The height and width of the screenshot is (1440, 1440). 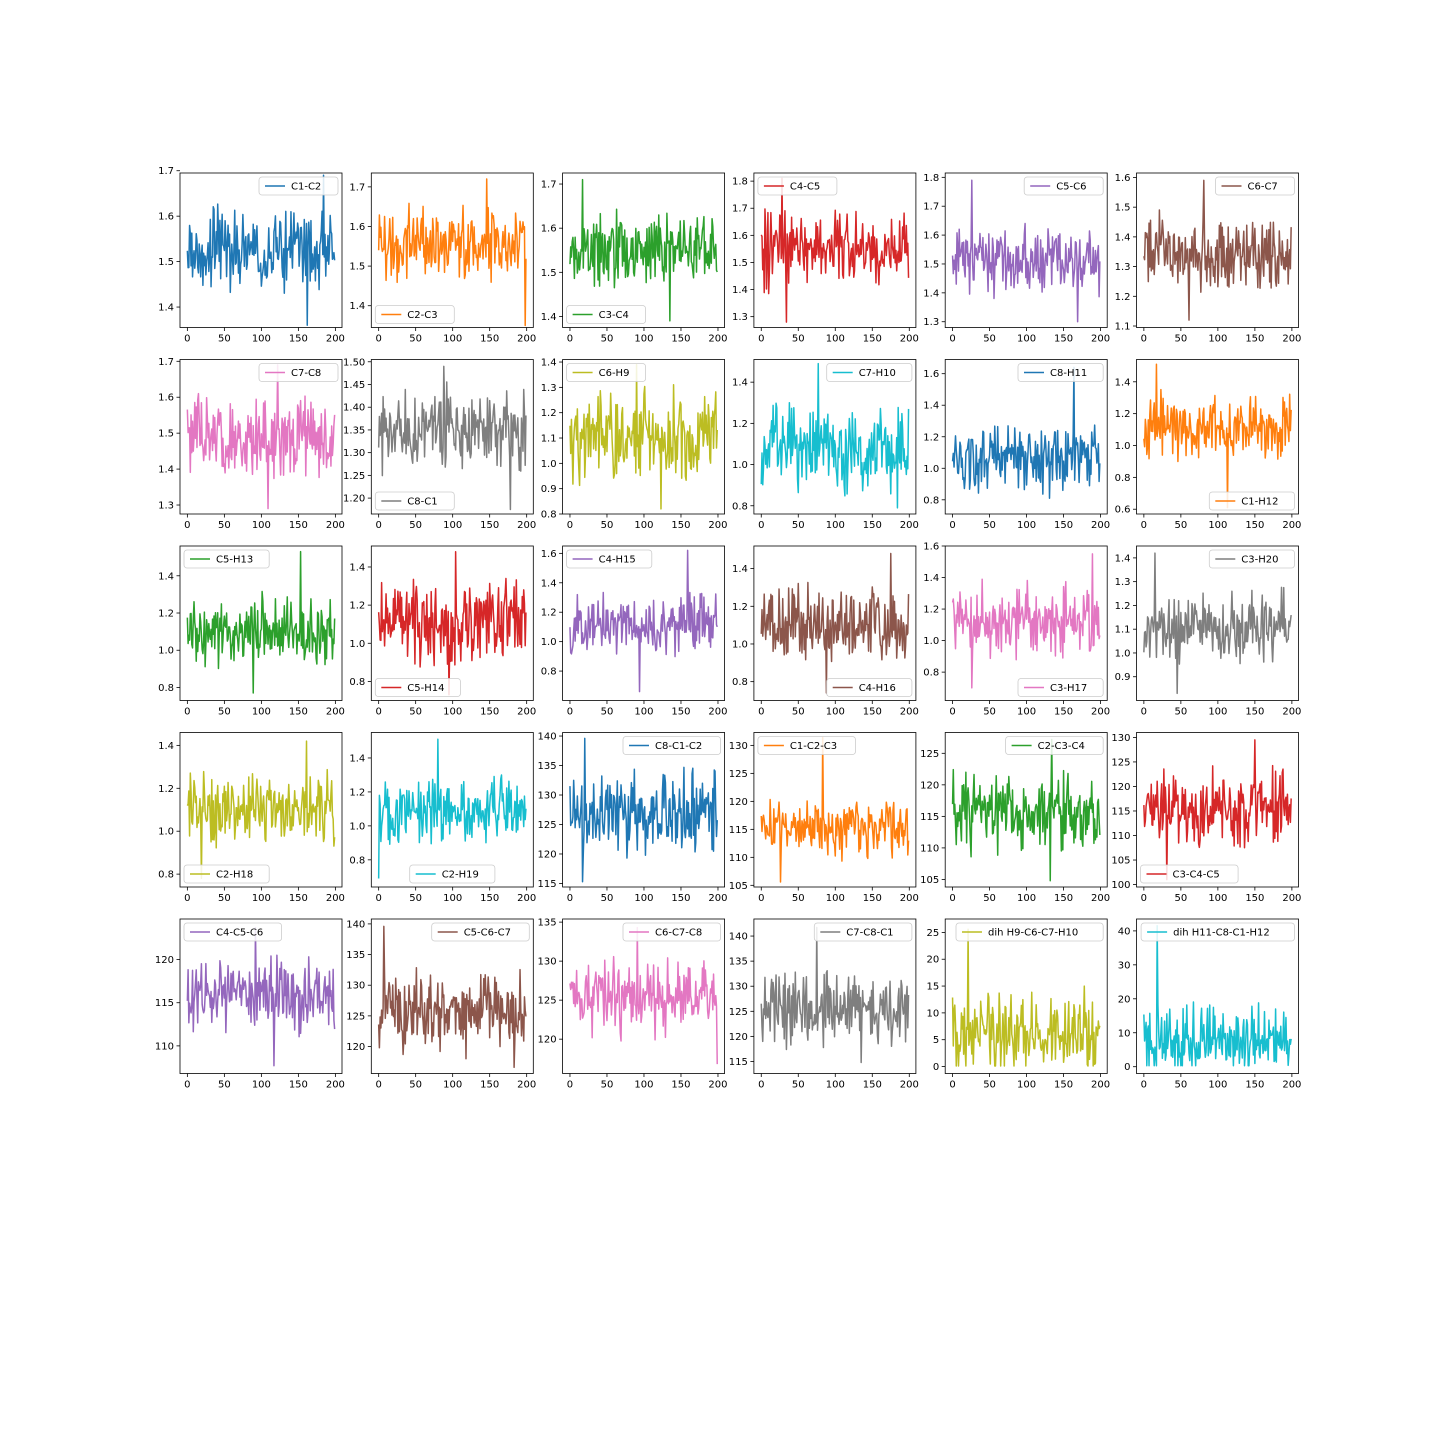 What do you see at coordinates (1016, 445) in the screenshot?
I see `subplot-C8-H11: 0 50 100 150 200 0.8 1.0 1.2 1.4 1.6 C8-H11` at bounding box center [1016, 445].